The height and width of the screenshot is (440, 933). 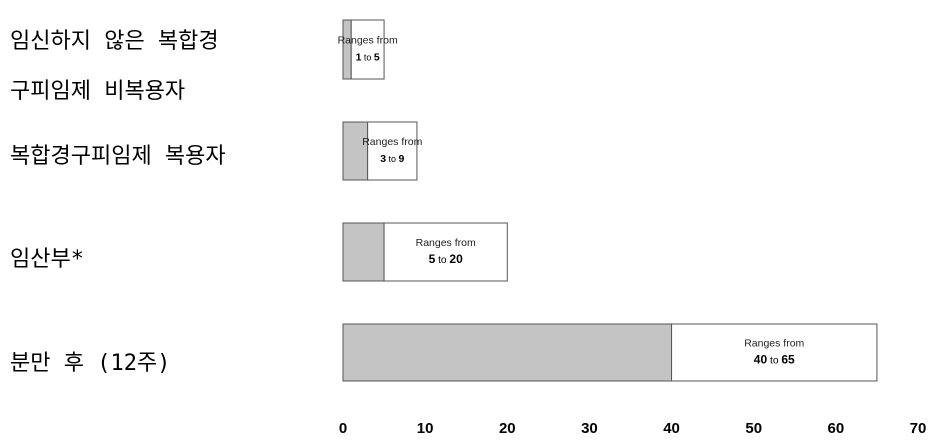 What do you see at coordinates (788, 360) in the screenshot?
I see `range-high-value: 65` at bounding box center [788, 360].